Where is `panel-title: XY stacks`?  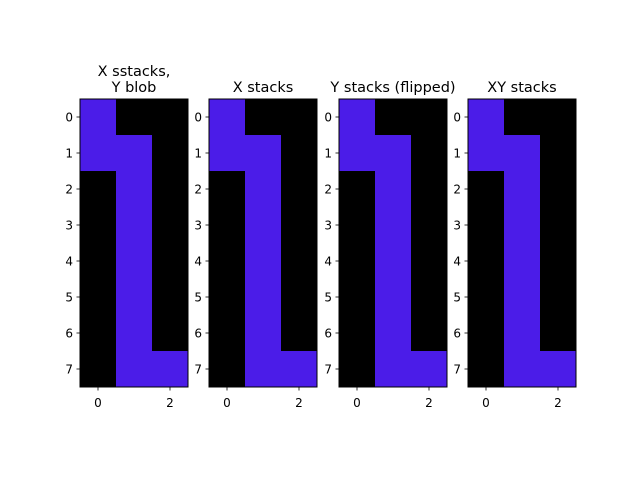 panel-title: XY stacks is located at coordinates (521, 88).